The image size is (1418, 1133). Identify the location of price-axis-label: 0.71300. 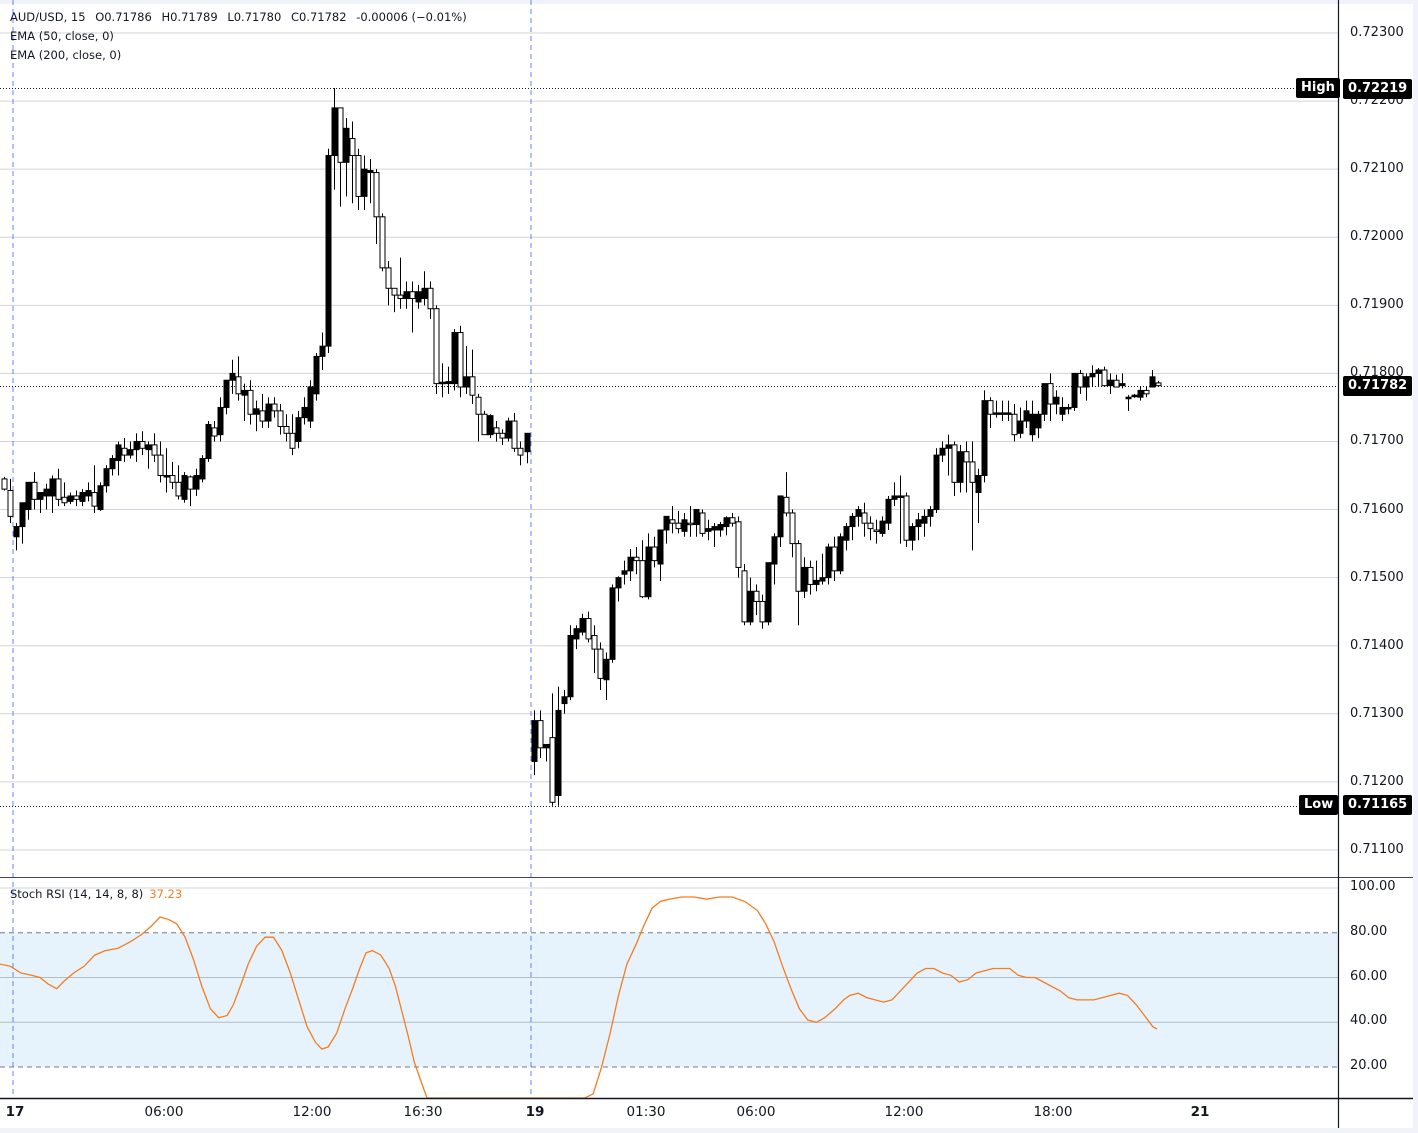
(1377, 713).